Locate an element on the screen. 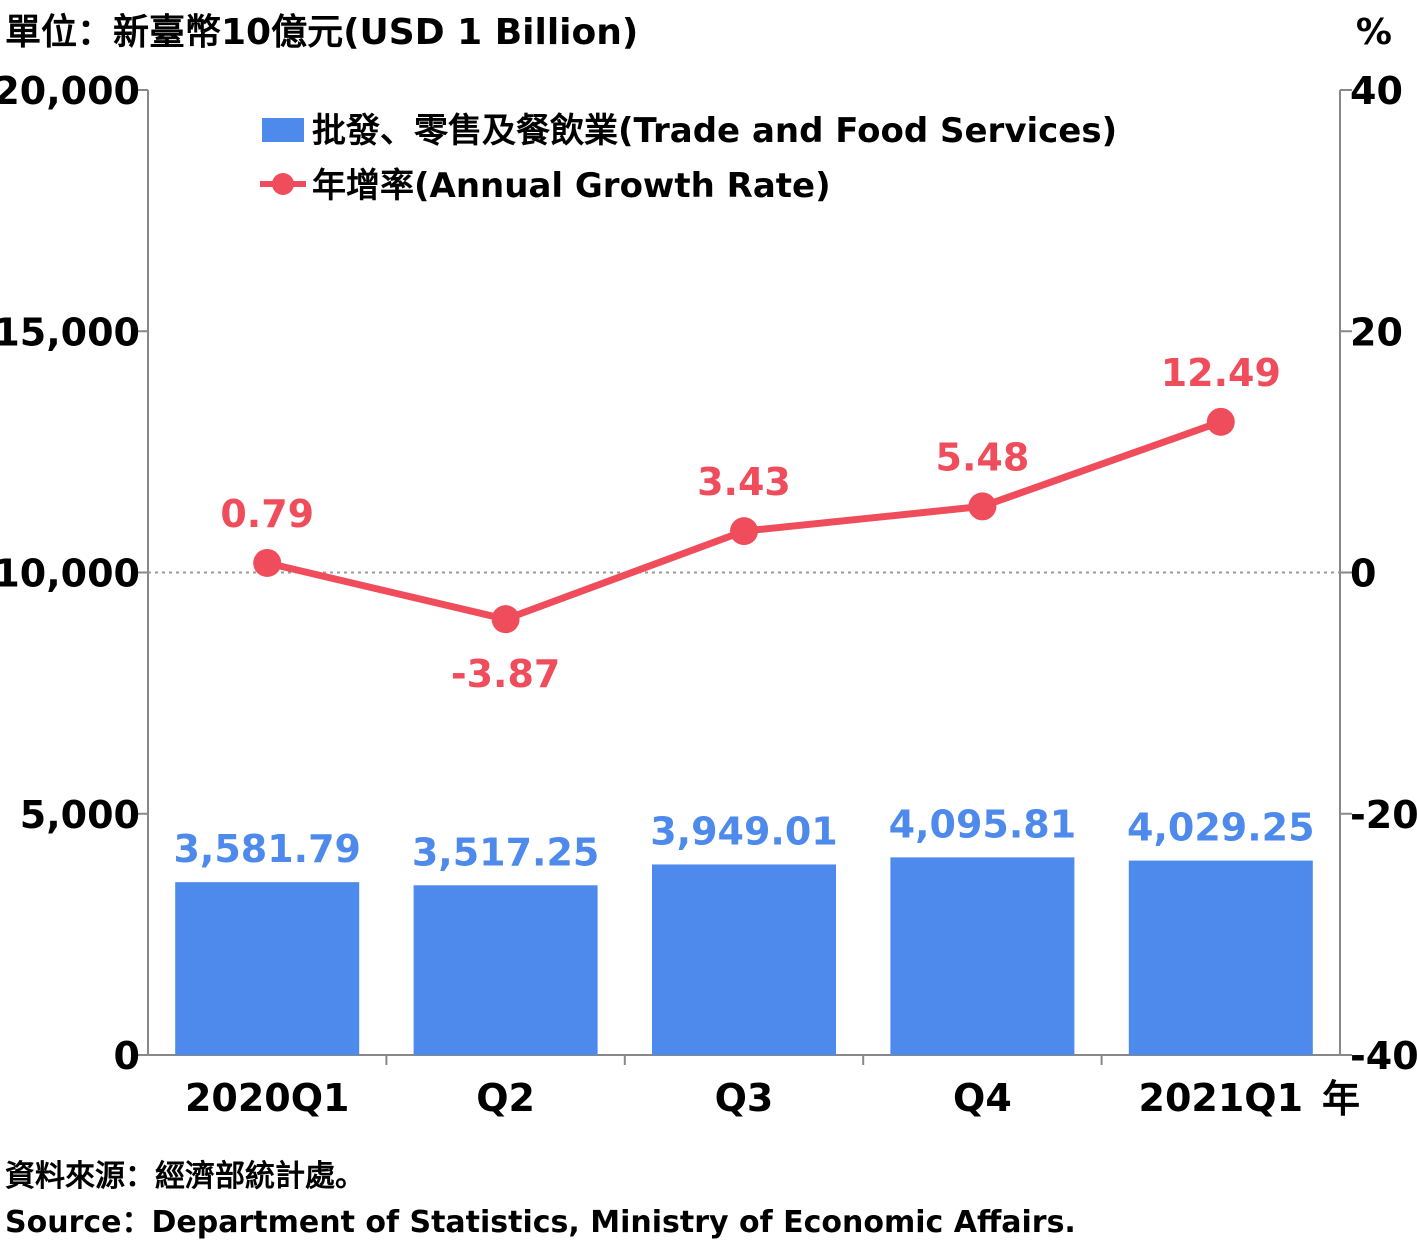  x-tick-label: Q2 is located at coordinates (505, 1098).